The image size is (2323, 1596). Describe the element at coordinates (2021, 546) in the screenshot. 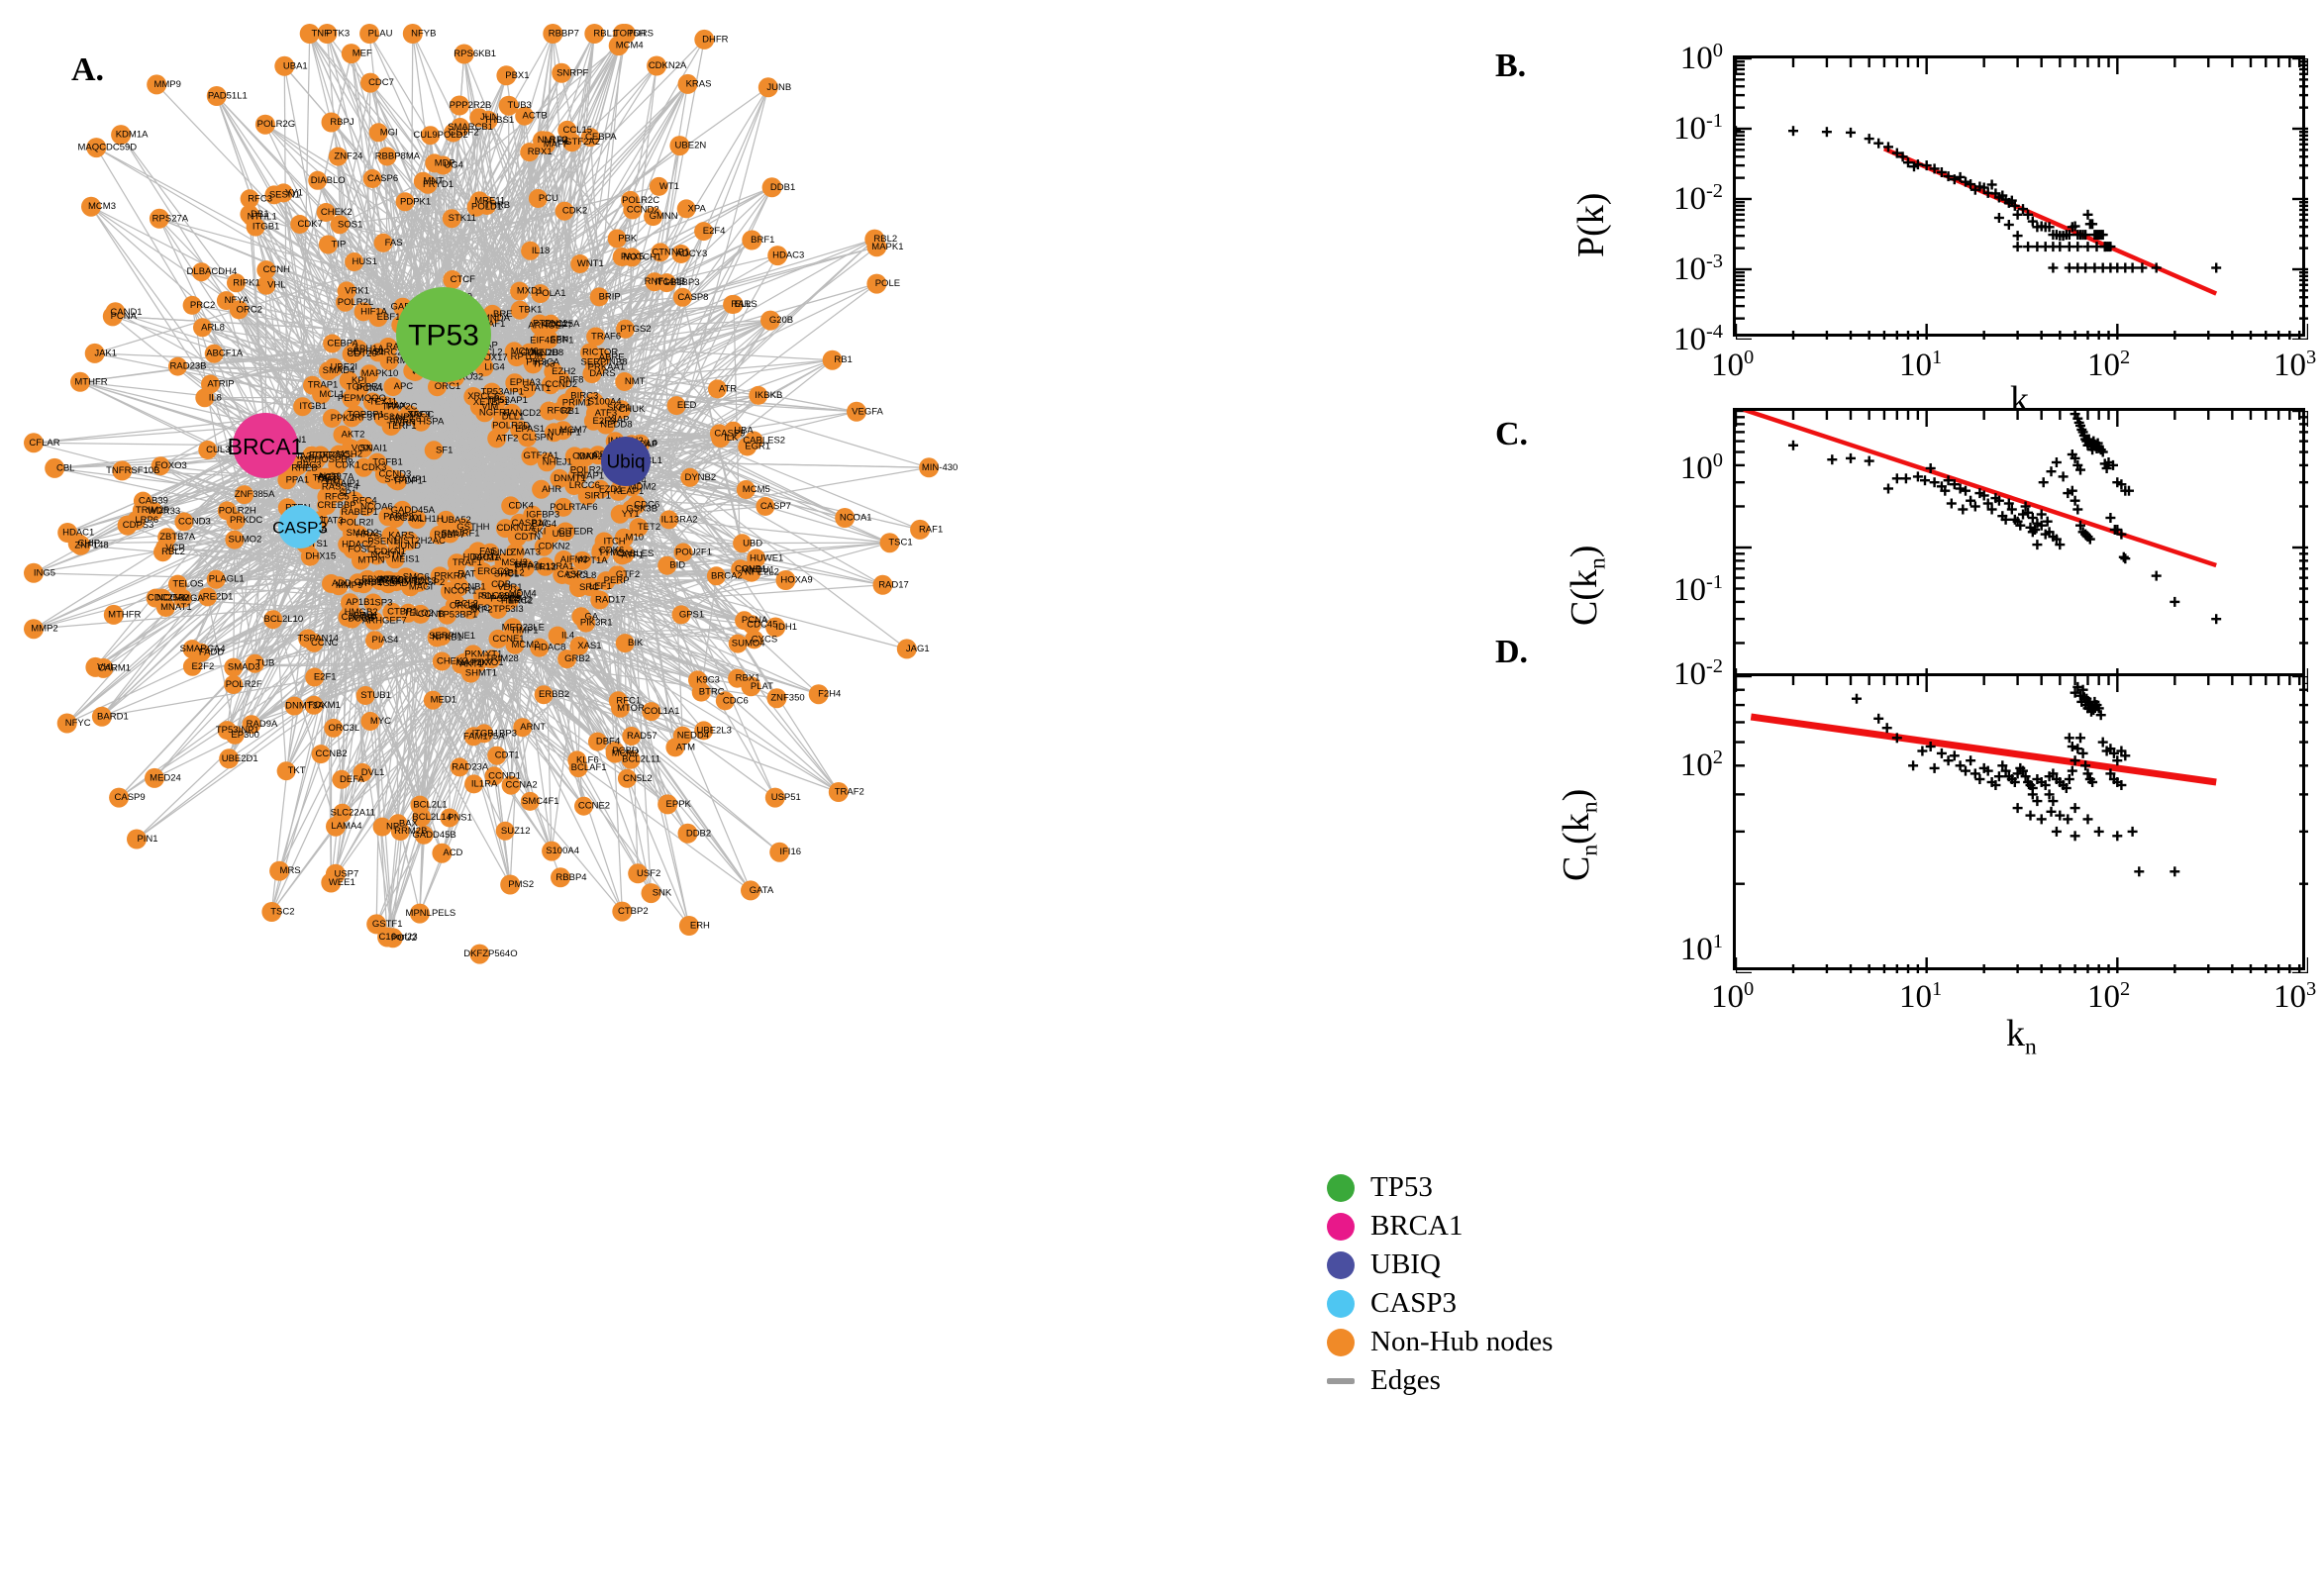

I see `panel-c-plot-area` at that location.